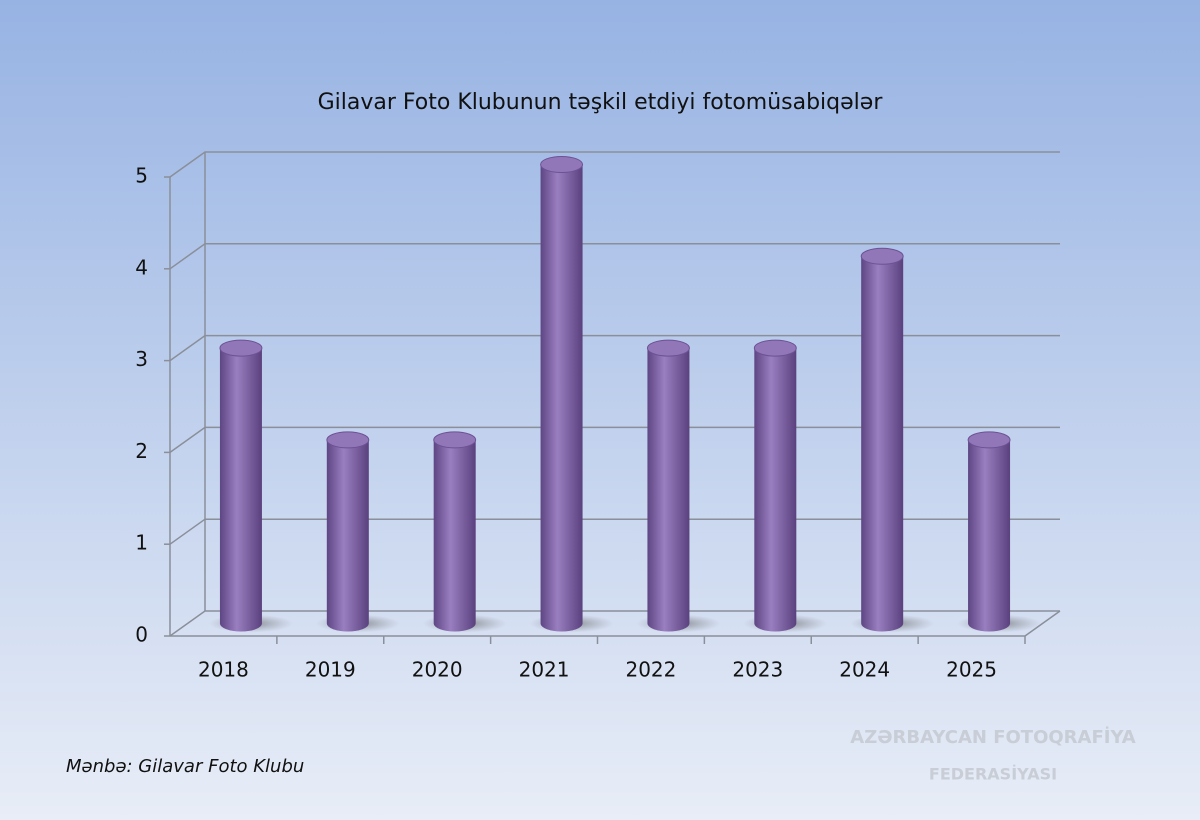 This screenshot has width=1200, height=820. I want to click on x-tick-label: 2020, so click(437, 670).